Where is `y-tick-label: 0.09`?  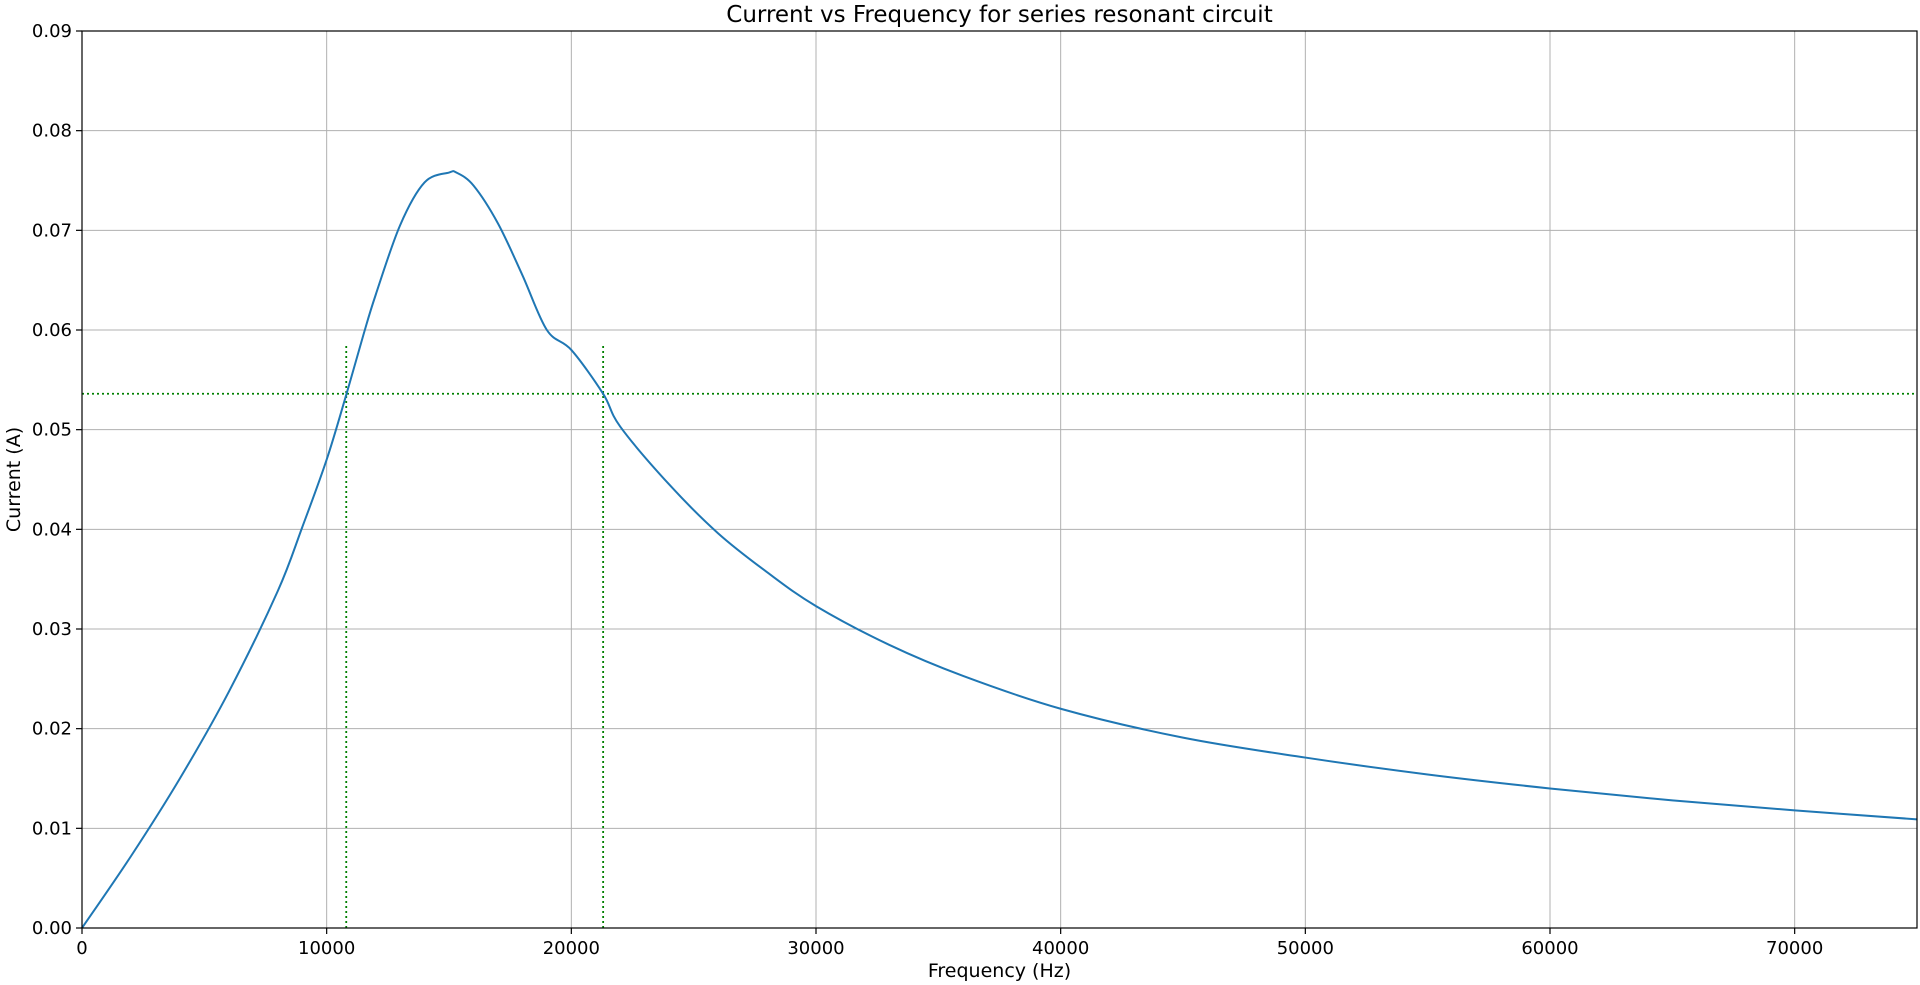 y-tick-label: 0.09 is located at coordinates (52, 31).